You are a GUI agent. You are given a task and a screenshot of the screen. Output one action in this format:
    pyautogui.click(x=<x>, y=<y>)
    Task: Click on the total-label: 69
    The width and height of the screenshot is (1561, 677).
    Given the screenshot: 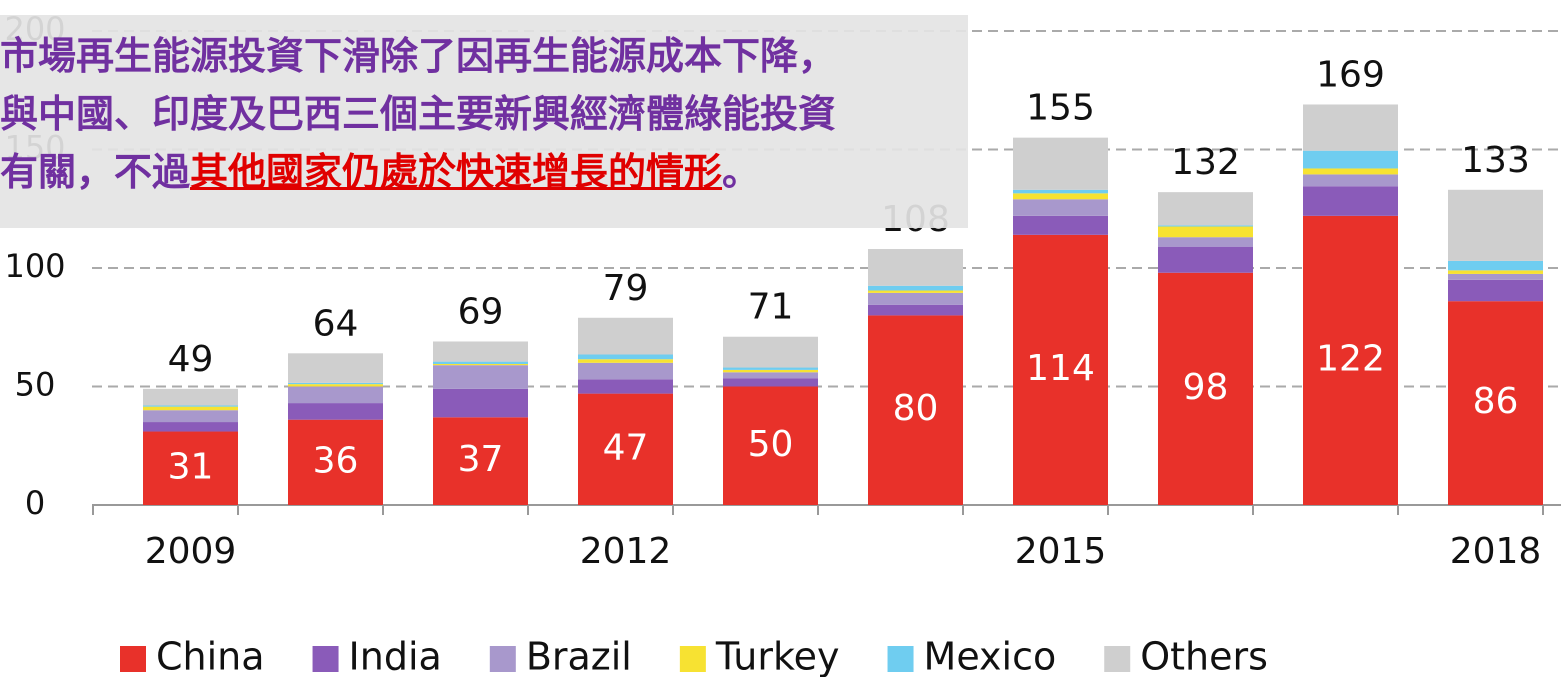 What is the action you would take?
    pyautogui.click(x=481, y=311)
    